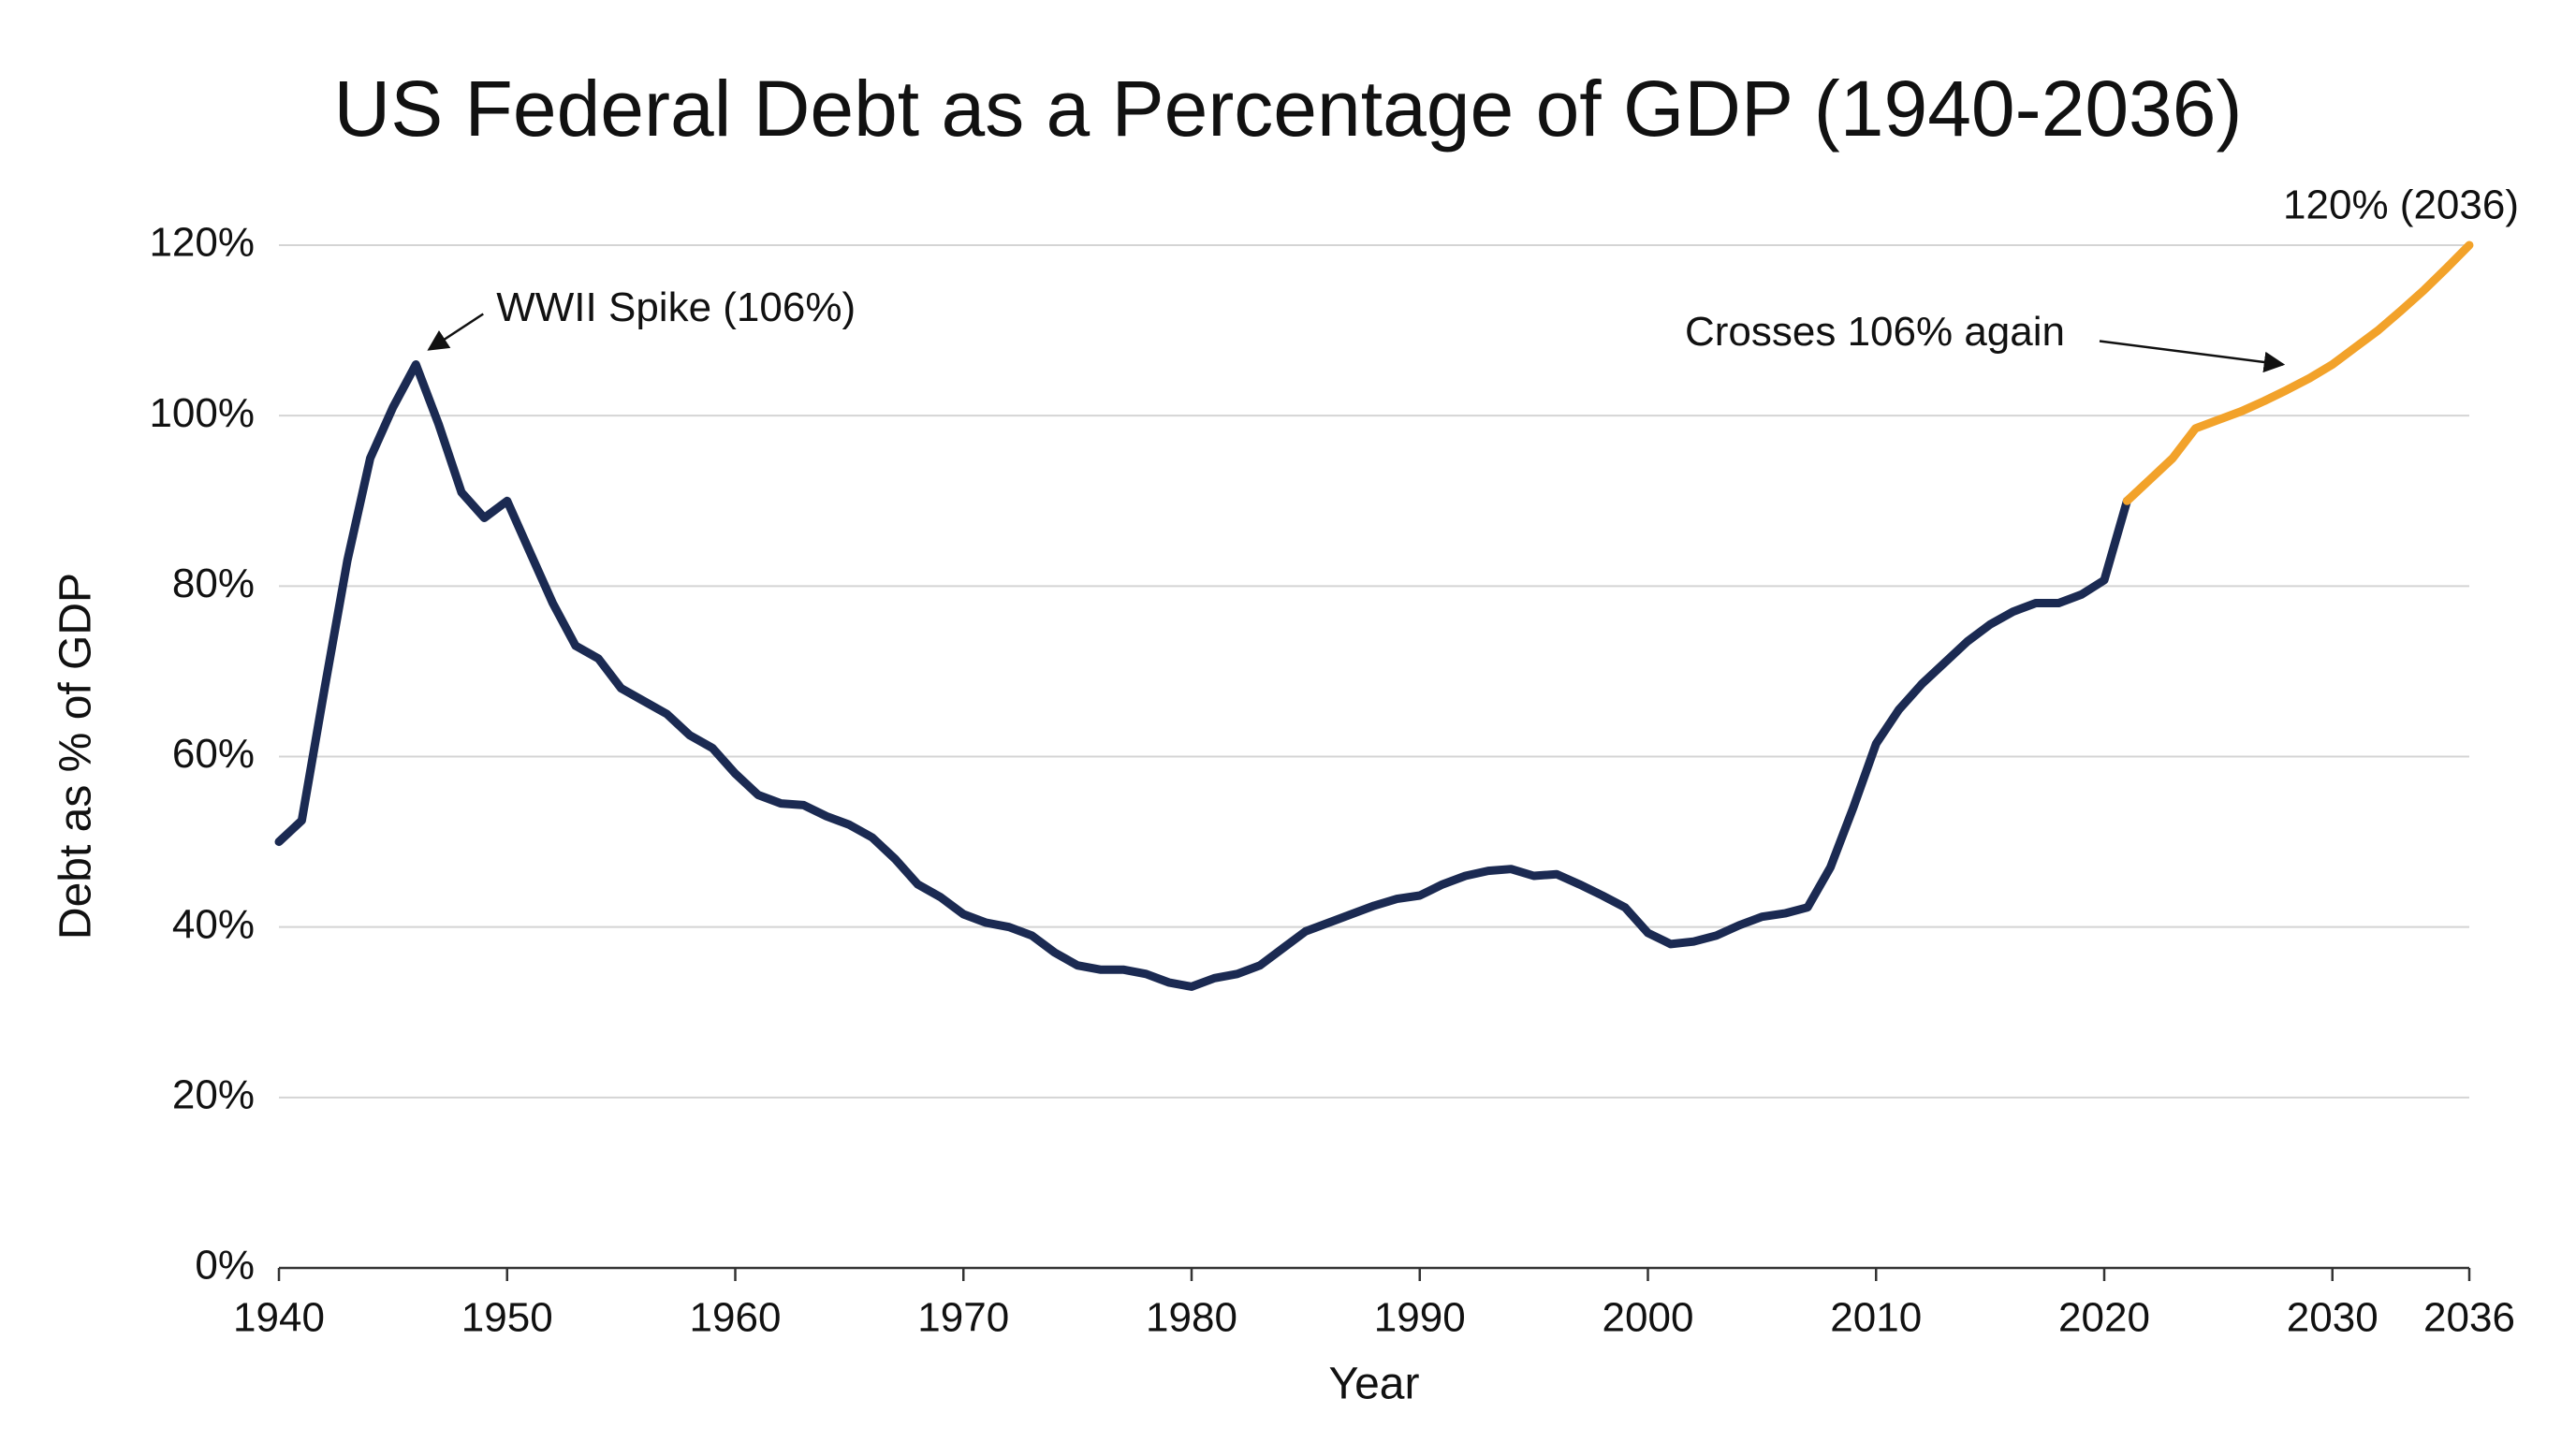  I want to click on x-tick-label: 1960, so click(736, 1318).